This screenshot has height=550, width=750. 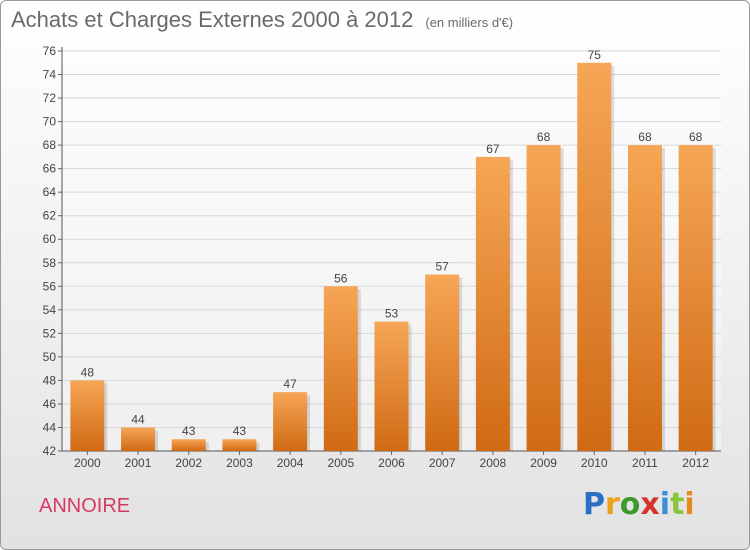 What do you see at coordinates (645, 463) in the screenshot?
I see `x-tick-label: 2011` at bounding box center [645, 463].